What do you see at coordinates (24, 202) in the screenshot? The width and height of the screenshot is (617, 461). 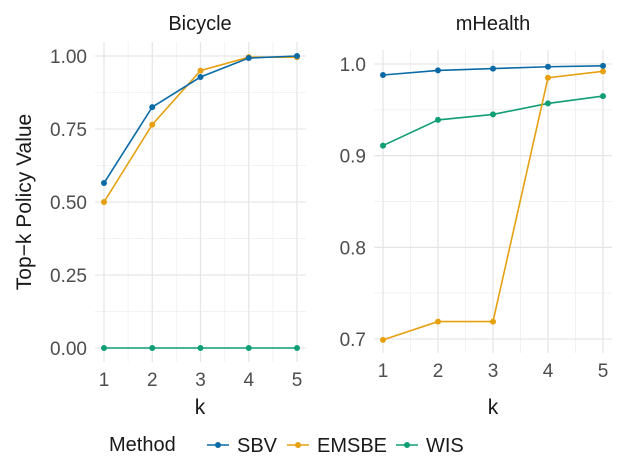 I see `y-axis-label: Top−k Policy Value` at bounding box center [24, 202].